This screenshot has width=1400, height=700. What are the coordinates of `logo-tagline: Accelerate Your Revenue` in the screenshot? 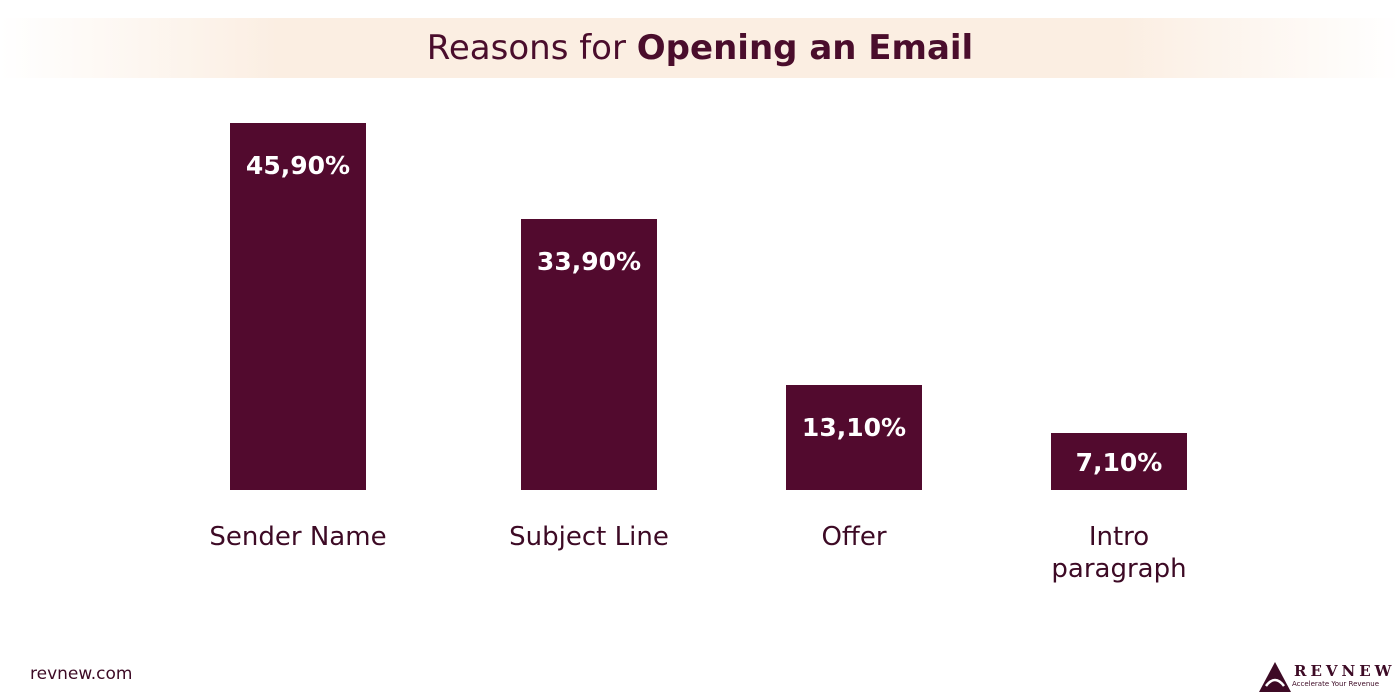 It's located at (1336, 684).